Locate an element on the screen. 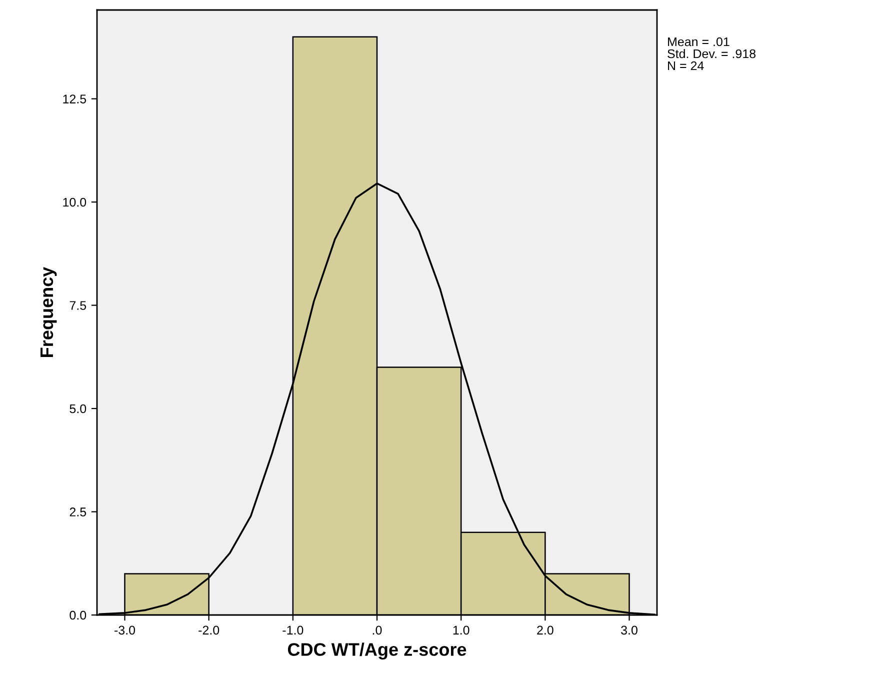 This screenshot has width=879, height=698. text: Std. Dev. = .918 is located at coordinates (712, 53).